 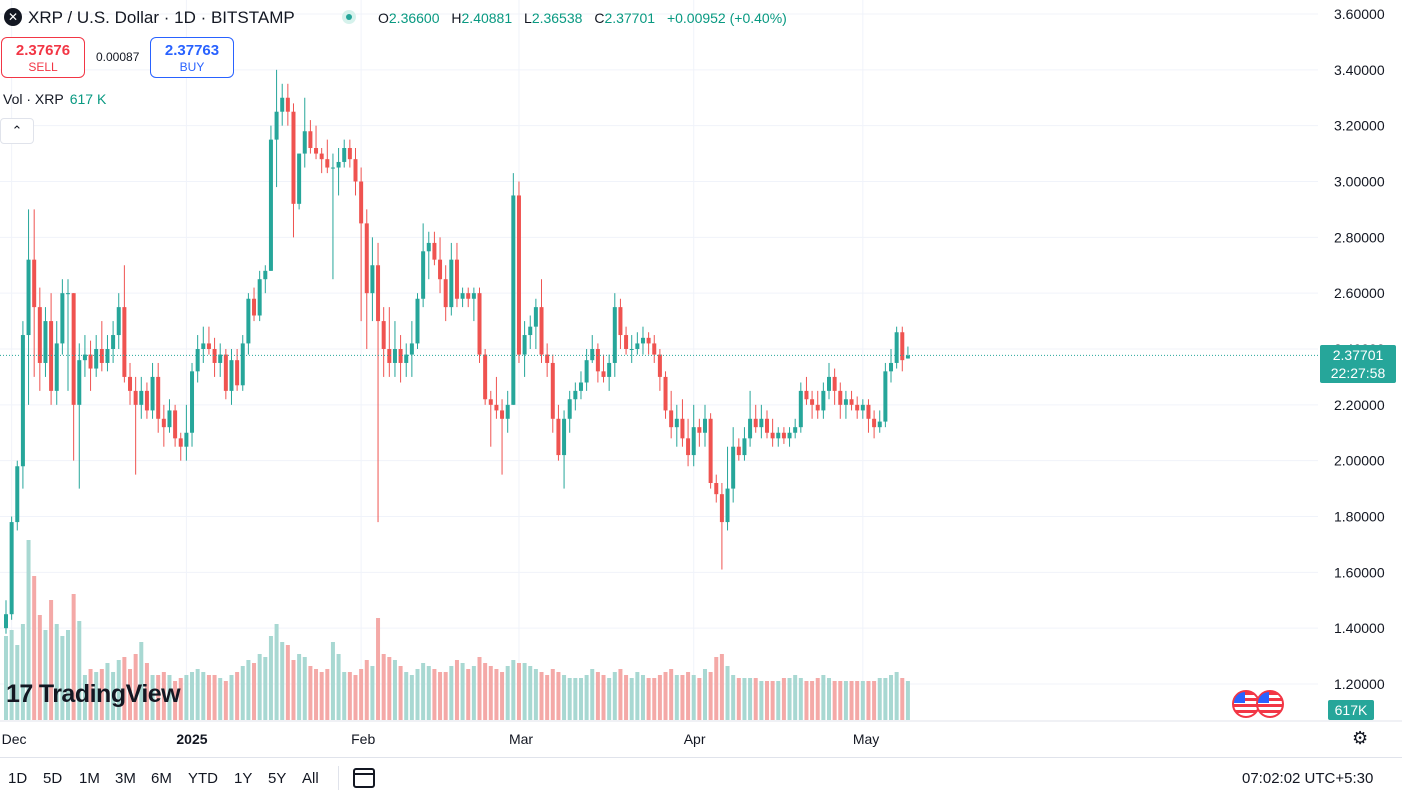 What do you see at coordinates (89, 778) in the screenshot?
I see `range-1m-button: 1M` at bounding box center [89, 778].